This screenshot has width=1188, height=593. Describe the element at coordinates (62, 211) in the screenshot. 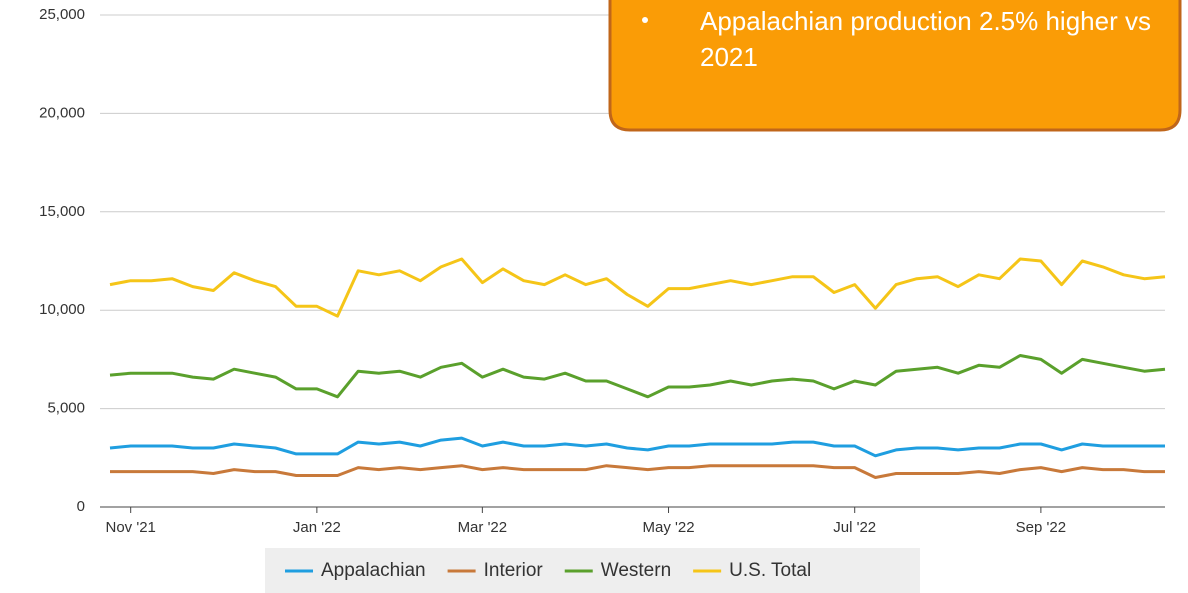

I see `y-tick-label: 15,000` at that location.